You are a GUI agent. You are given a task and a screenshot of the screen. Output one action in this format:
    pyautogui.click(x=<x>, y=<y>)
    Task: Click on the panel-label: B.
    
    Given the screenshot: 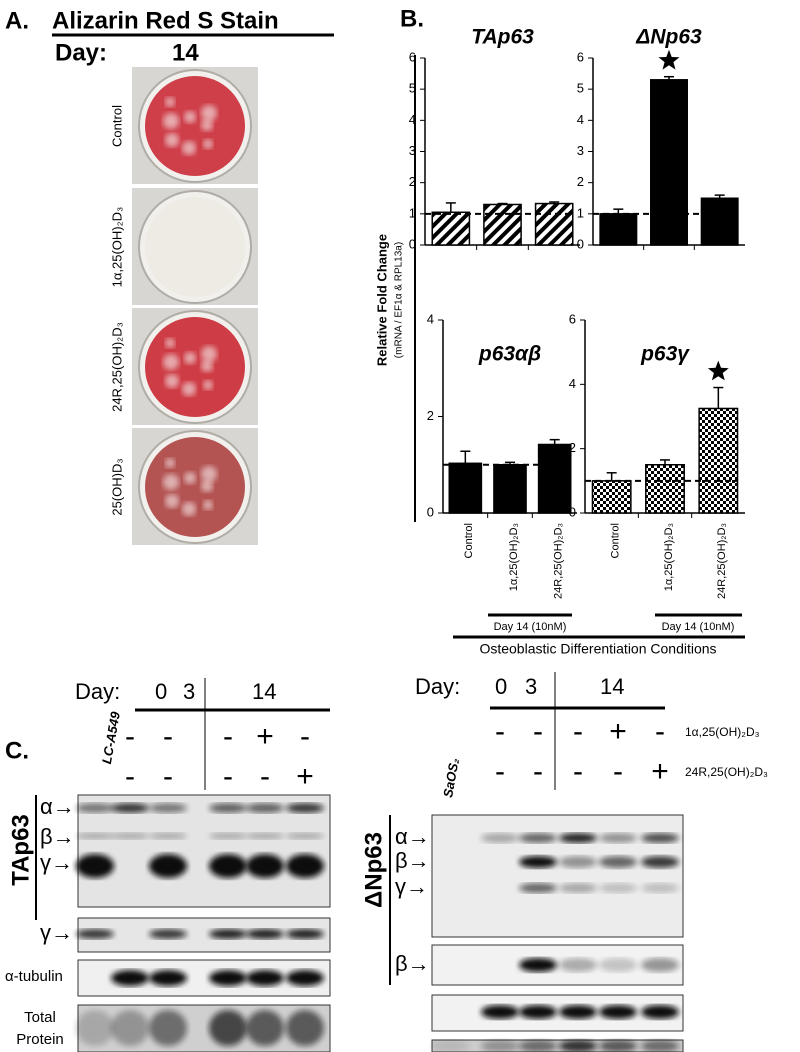 What is the action you would take?
    pyautogui.click(x=412, y=18)
    